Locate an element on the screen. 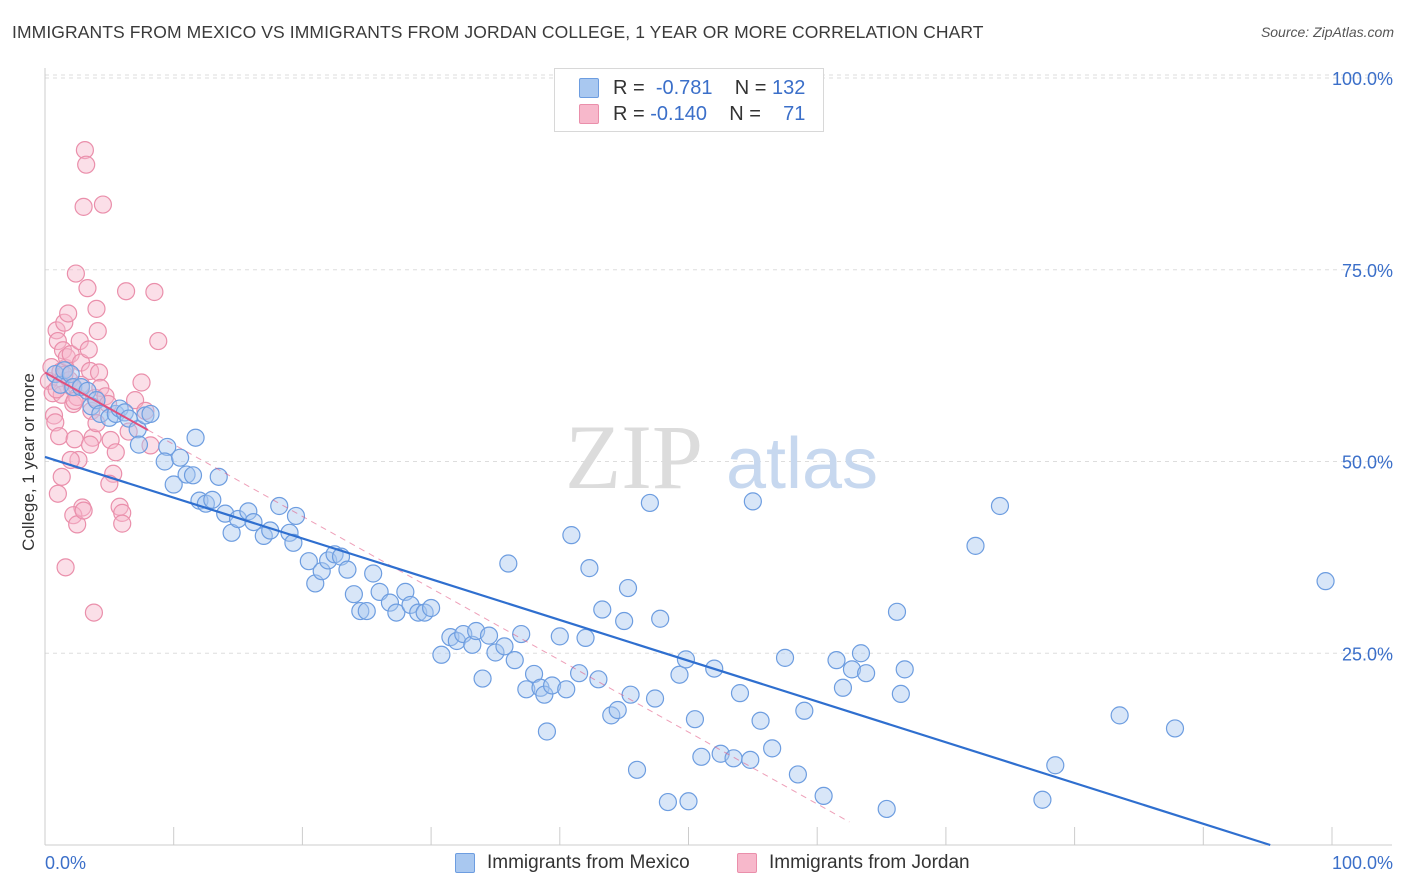 The width and height of the screenshot is (1406, 892). legend-label-mexico: Immigrants from Mexico is located at coordinates (588, 862).